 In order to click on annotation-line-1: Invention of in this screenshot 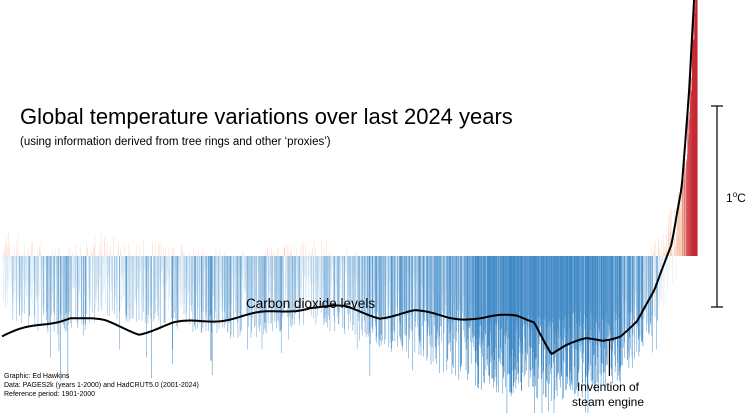, I will do `click(608, 387)`.